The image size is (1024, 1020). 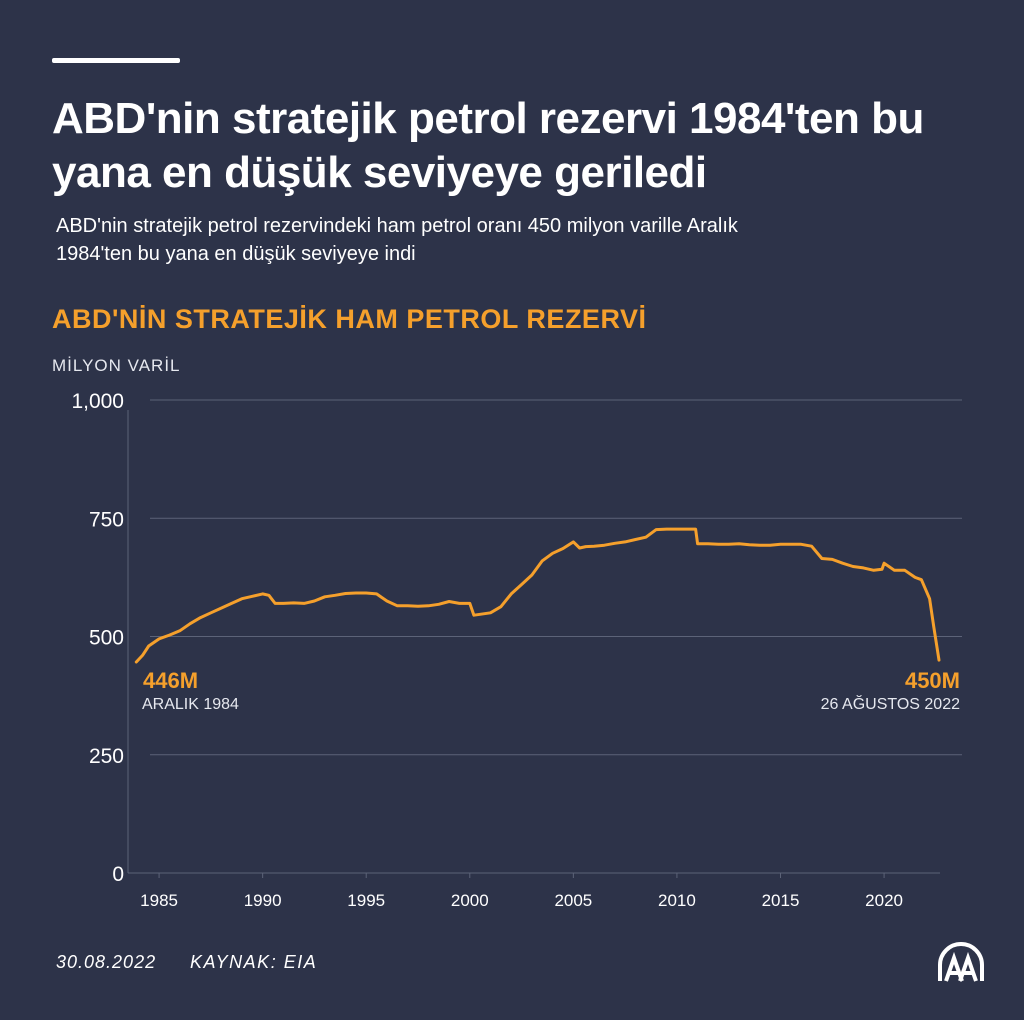 I want to click on y-tick-label: 500, so click(x=106, y=638).